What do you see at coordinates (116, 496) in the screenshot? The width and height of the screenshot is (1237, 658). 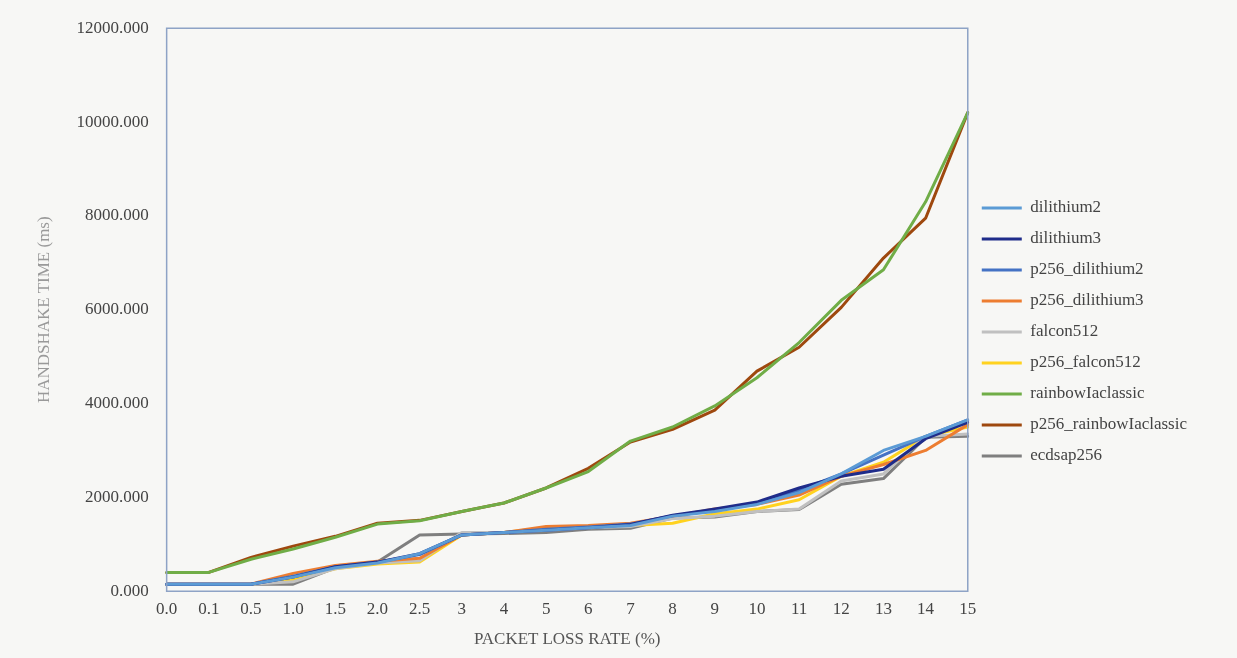 I see `y-tick-label: 2000.000` at bounding box center [116, 496].